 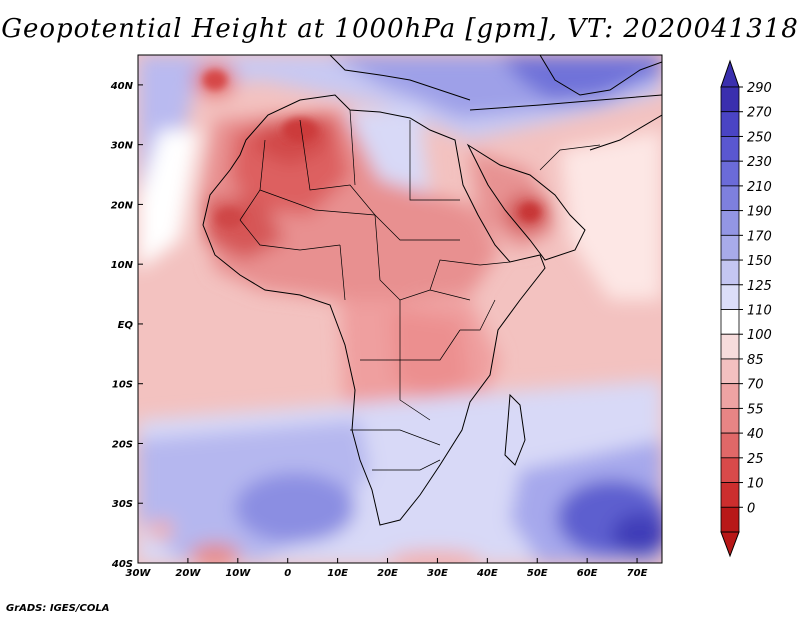 I want to click on lat-tick-label: 10N, so click(x=122, y=265).